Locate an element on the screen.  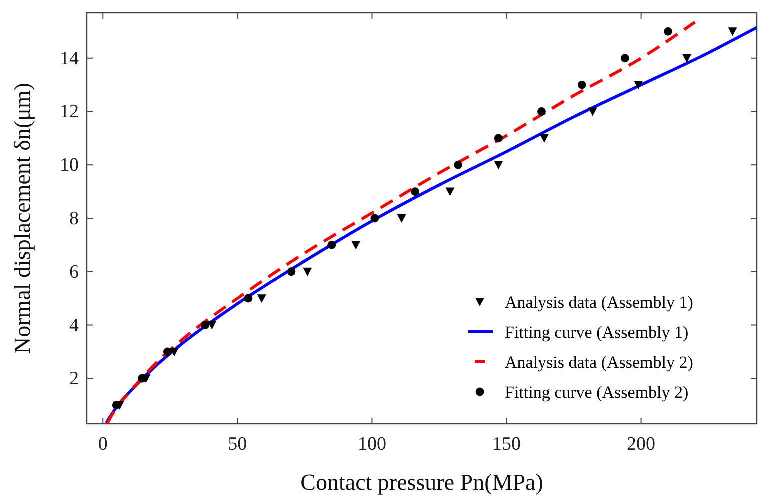
legend-label: Analysis data (Assembly 1) is located at coordinates (599, 302).